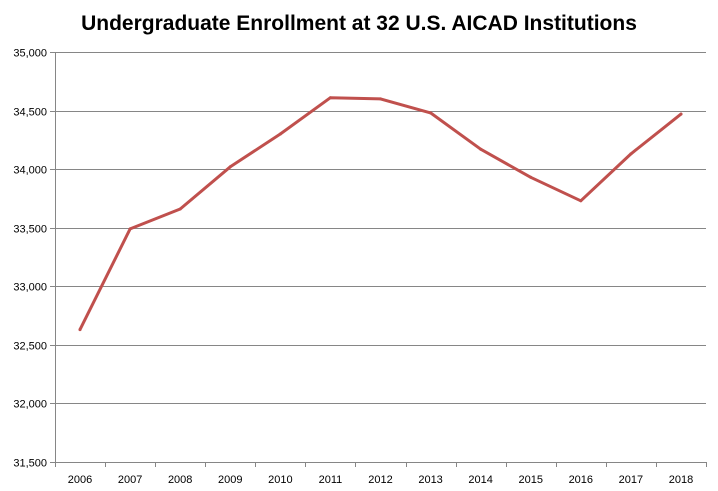 This screenshot has width=718, height=491. What do you see at coordinates (30, 347) in the screenshot?
I see `y-tick-label: 32,500` at bounding box center [30, 347].